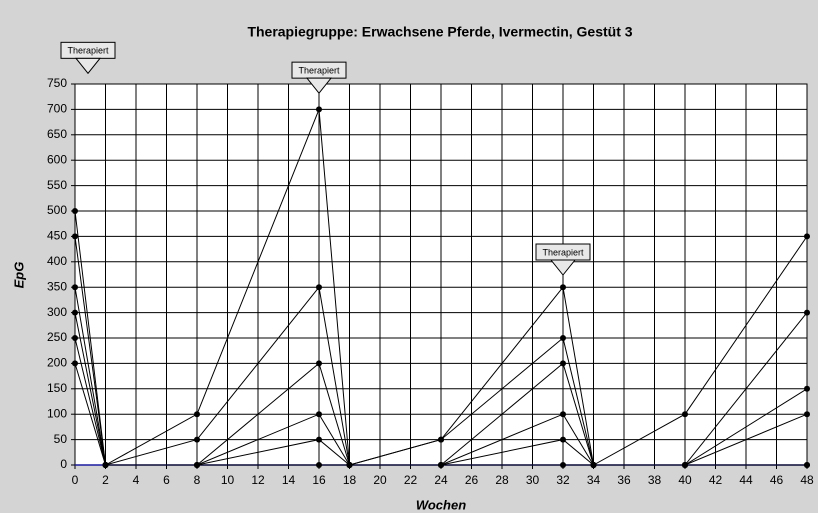  What do you see at coordinates (57, 134) in the screenshot?
I see `y-tick-label: 650` at bounding box center [57, 134].